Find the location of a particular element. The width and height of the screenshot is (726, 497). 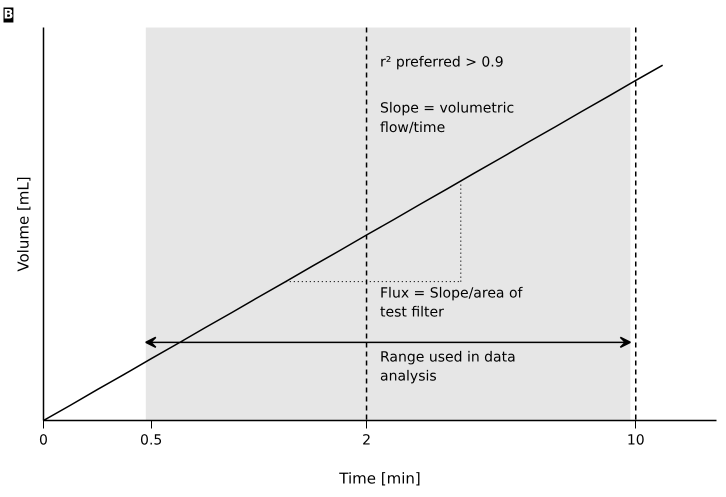

annotation: Flux = Slope/area of test filter is located at coordinates (452, 303).